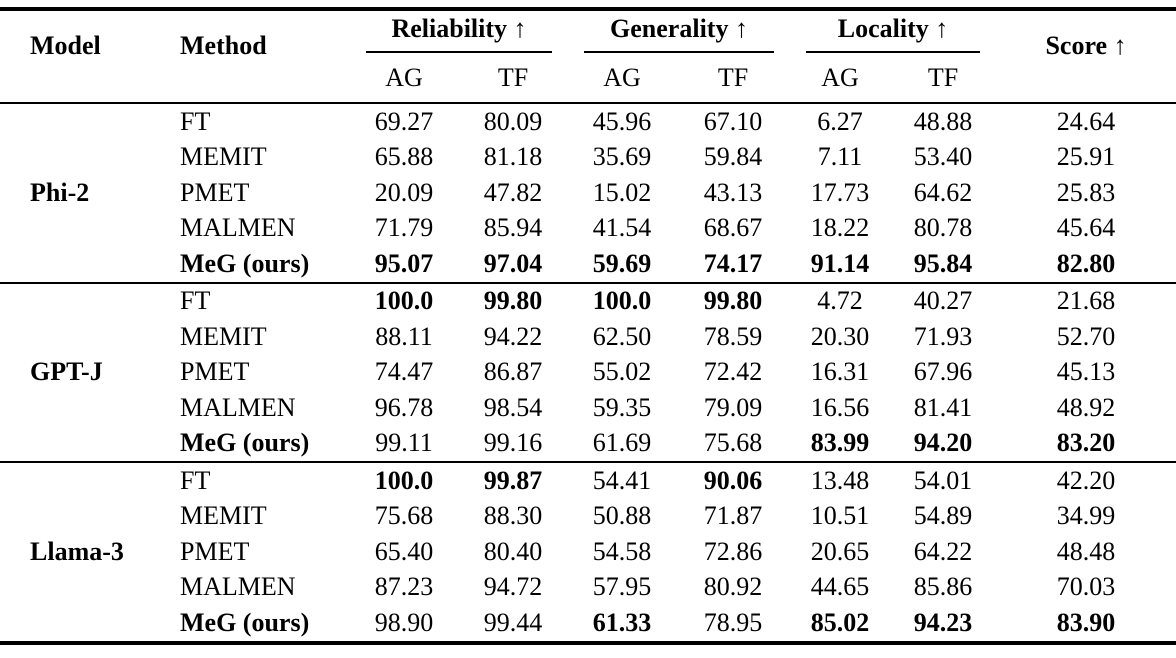 This screenshot has height=658, width=1176. I want to click on metric-value: 15.02, so click(622, 192).